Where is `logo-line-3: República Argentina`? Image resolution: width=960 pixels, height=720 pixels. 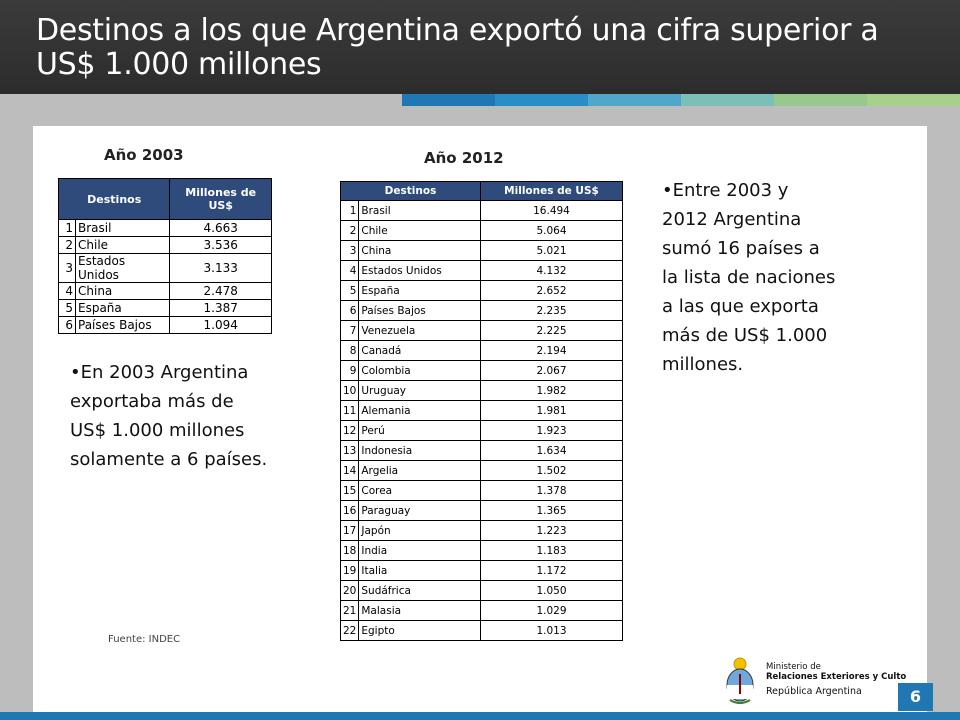 logo-line-3: República Argentina is located at coordinates (814, 691).